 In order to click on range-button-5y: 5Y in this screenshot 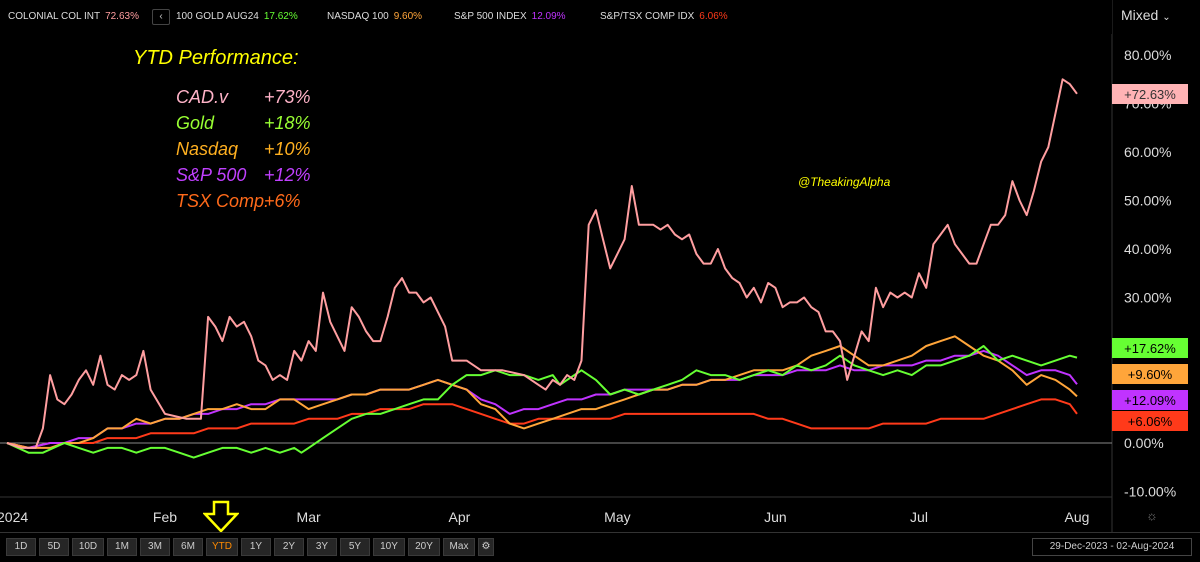, I will do `click(355, 547)`.